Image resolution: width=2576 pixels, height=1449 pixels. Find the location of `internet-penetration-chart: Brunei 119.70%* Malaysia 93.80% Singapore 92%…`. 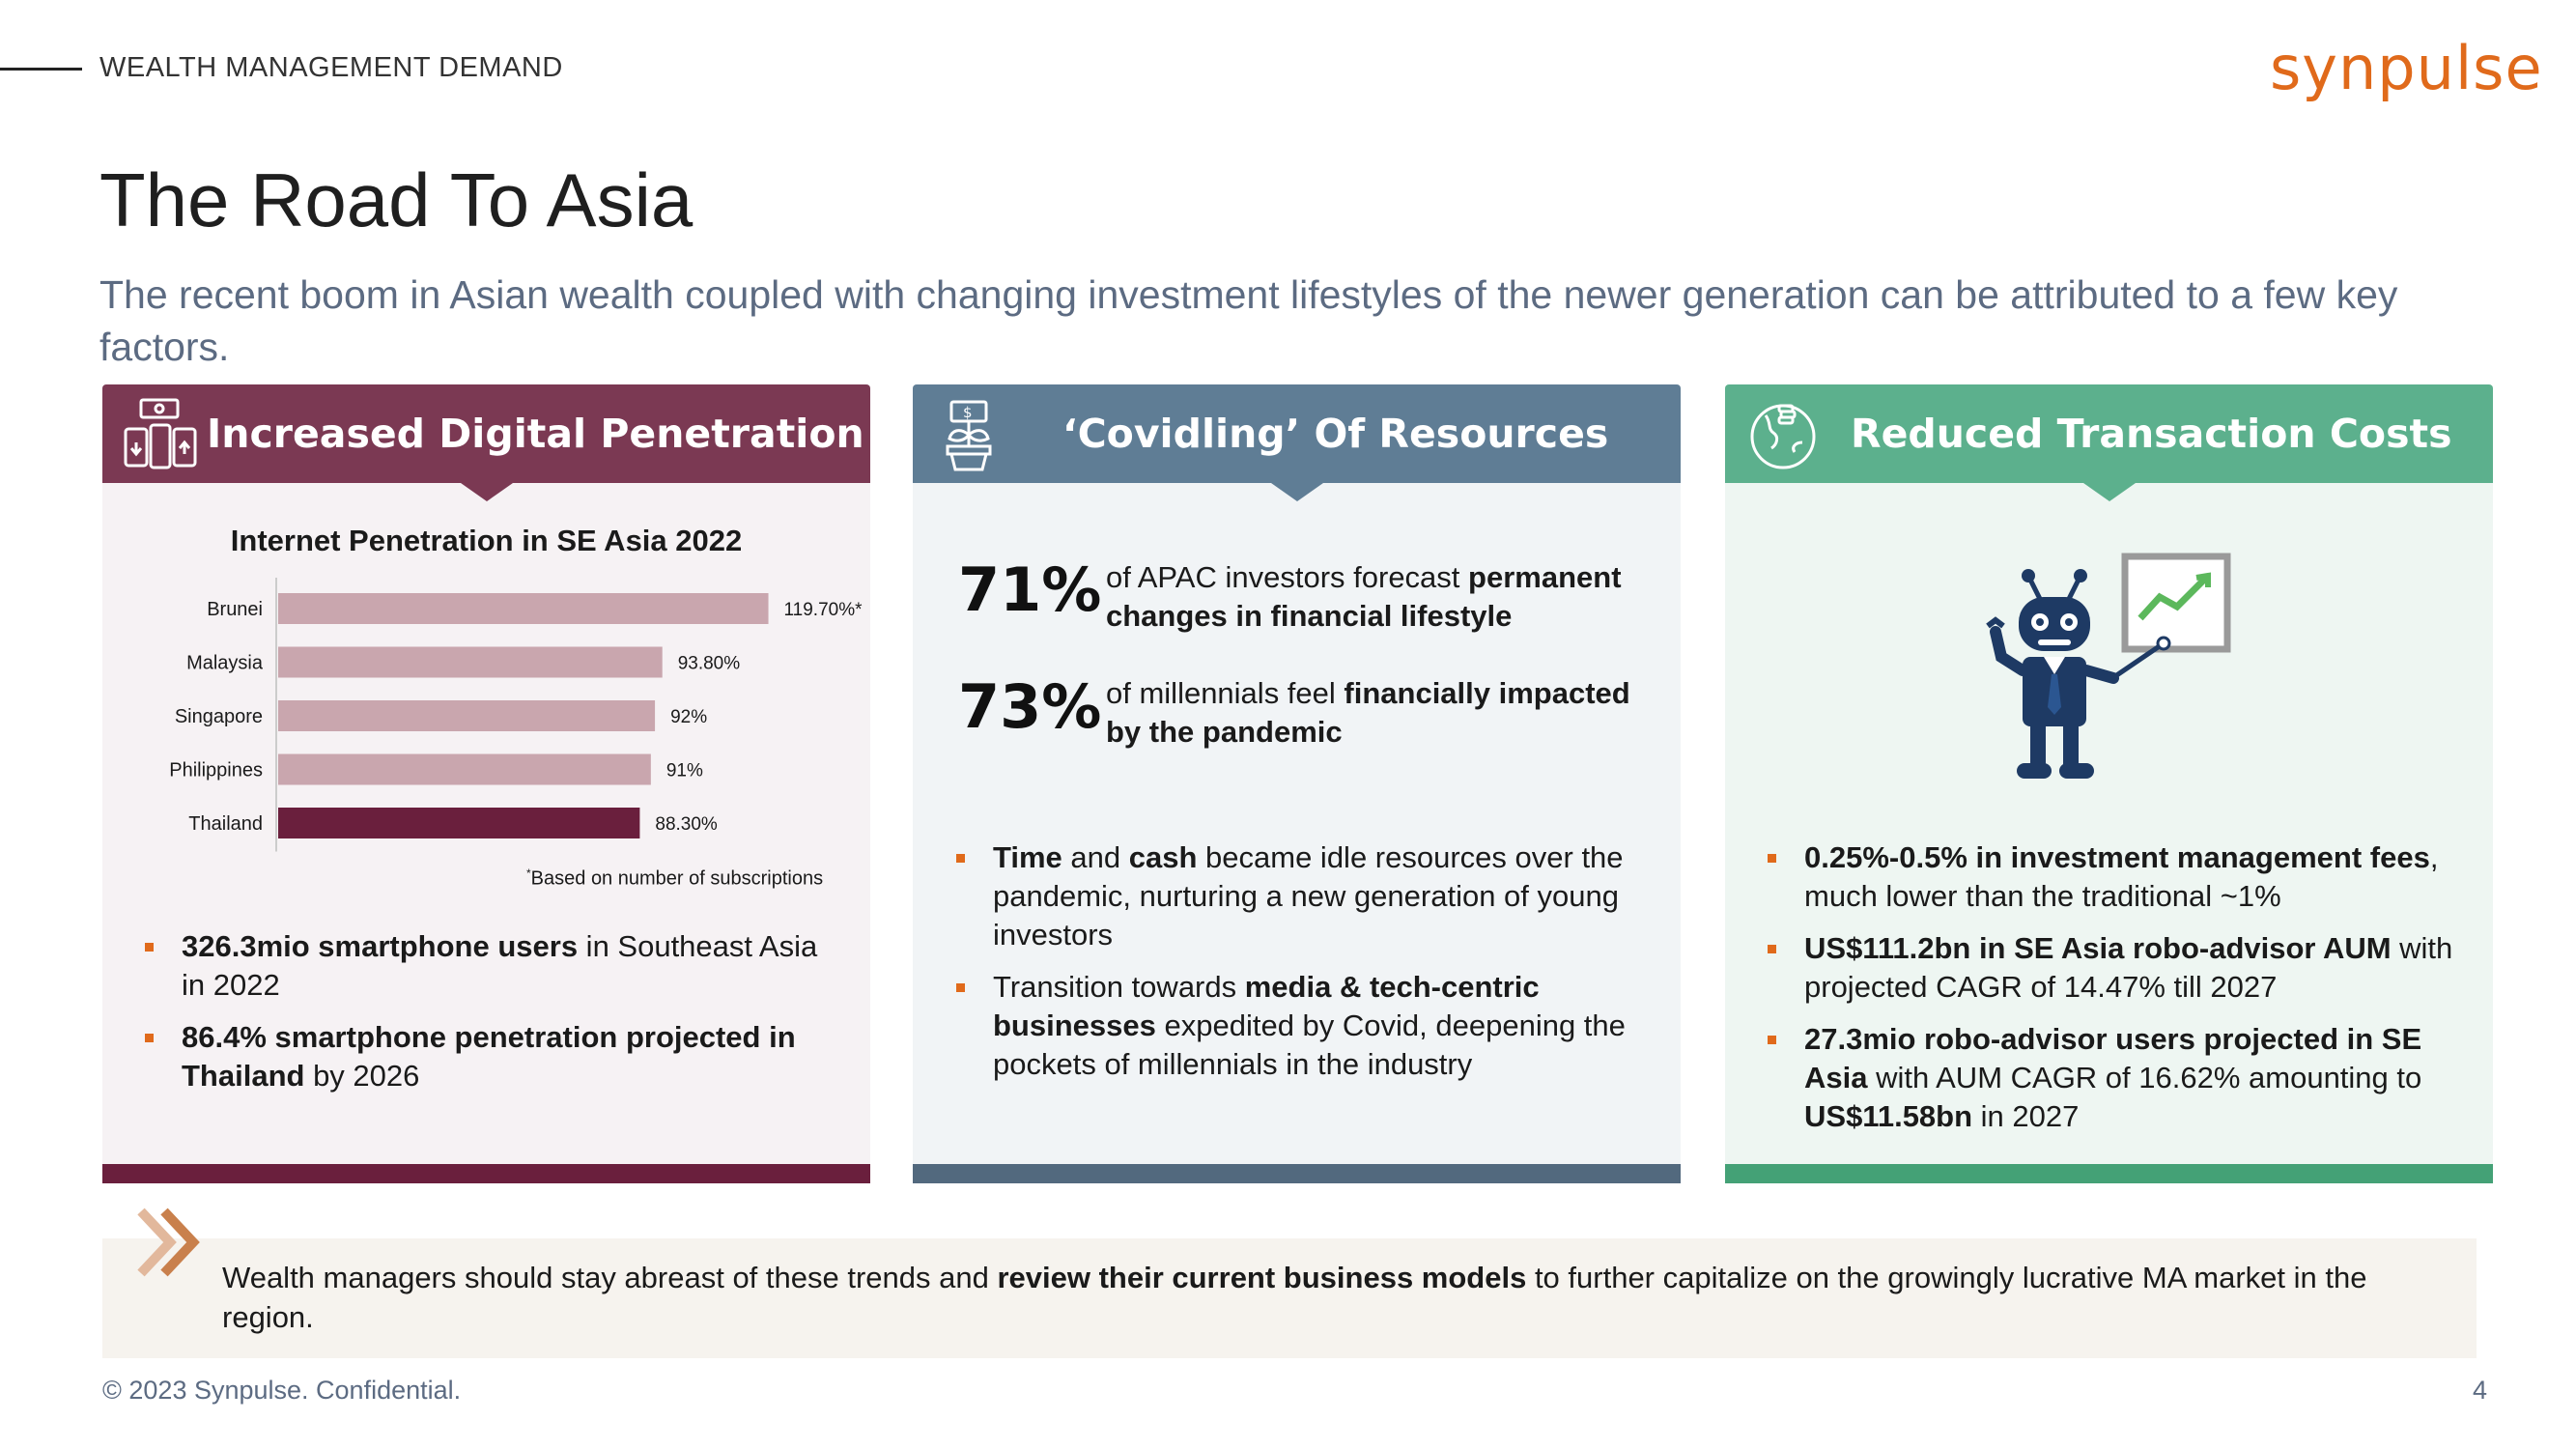

internet-penetration-chart: Brunei 119.70%* Malaysia 93.80% Singapore 92%… is located at coordinates (516, 715).